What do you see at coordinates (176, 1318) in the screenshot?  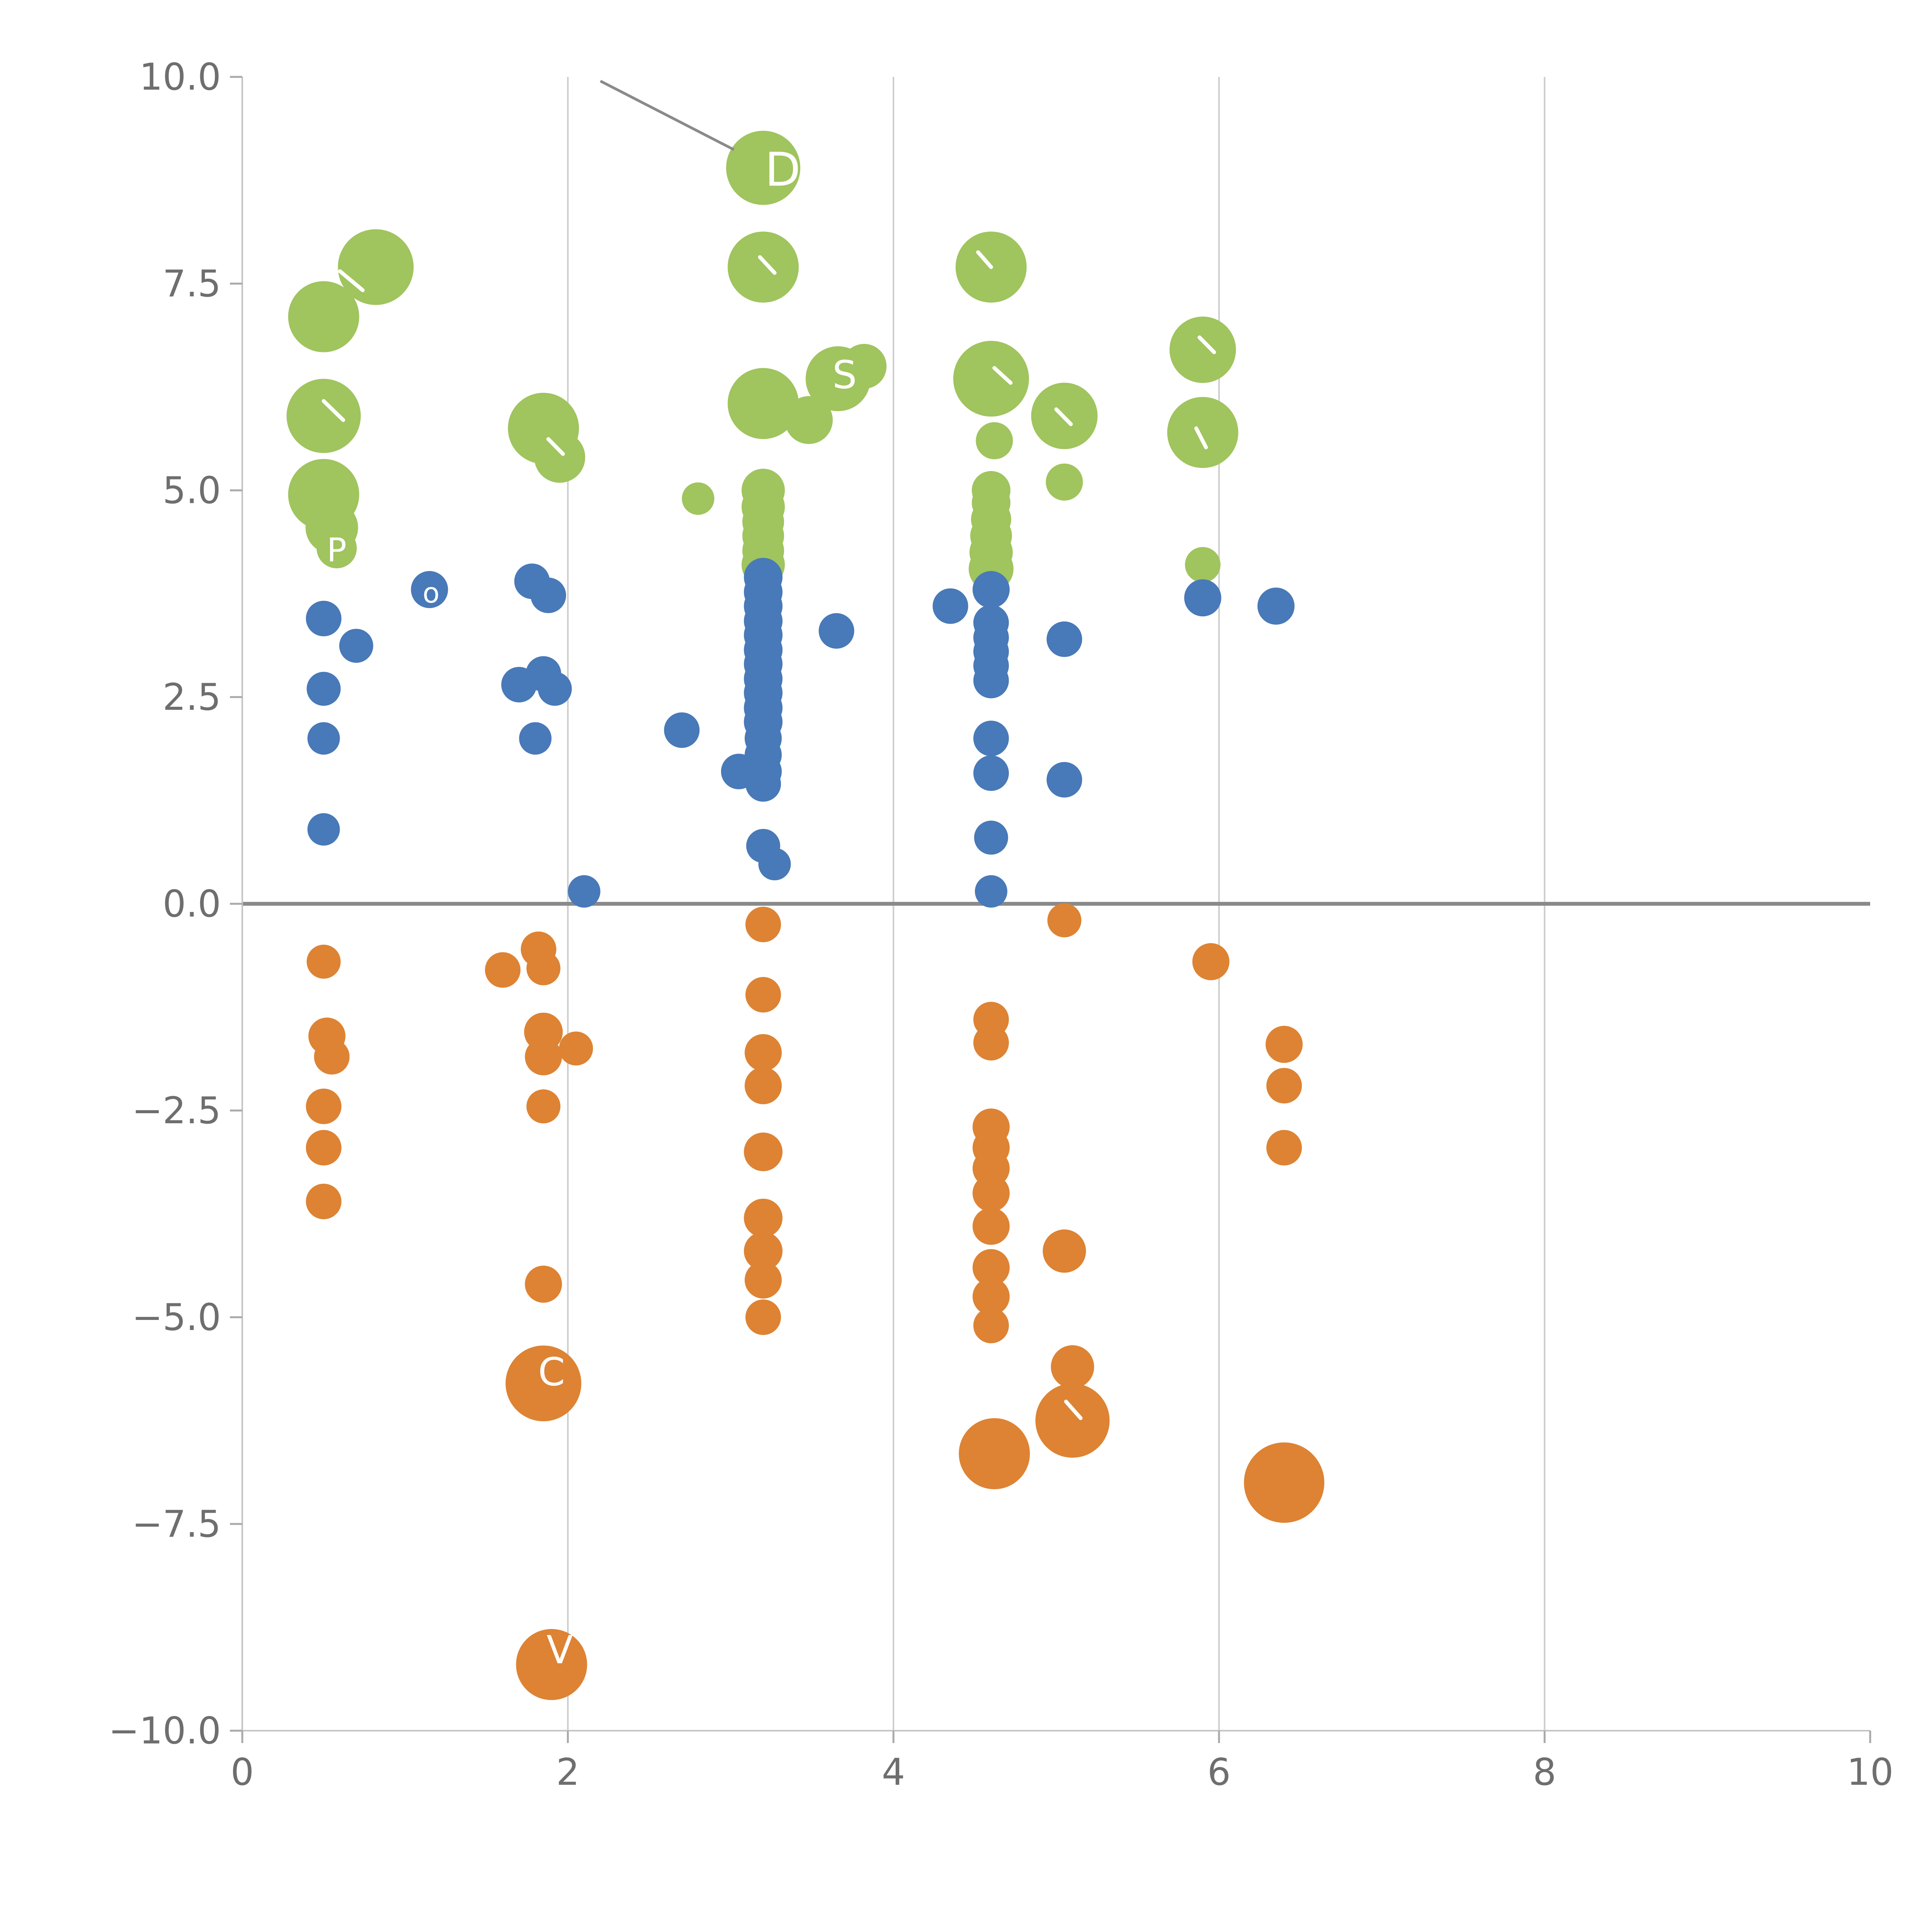 I see `y-tick-label: −5.0` at bounding box center [176, 1318].